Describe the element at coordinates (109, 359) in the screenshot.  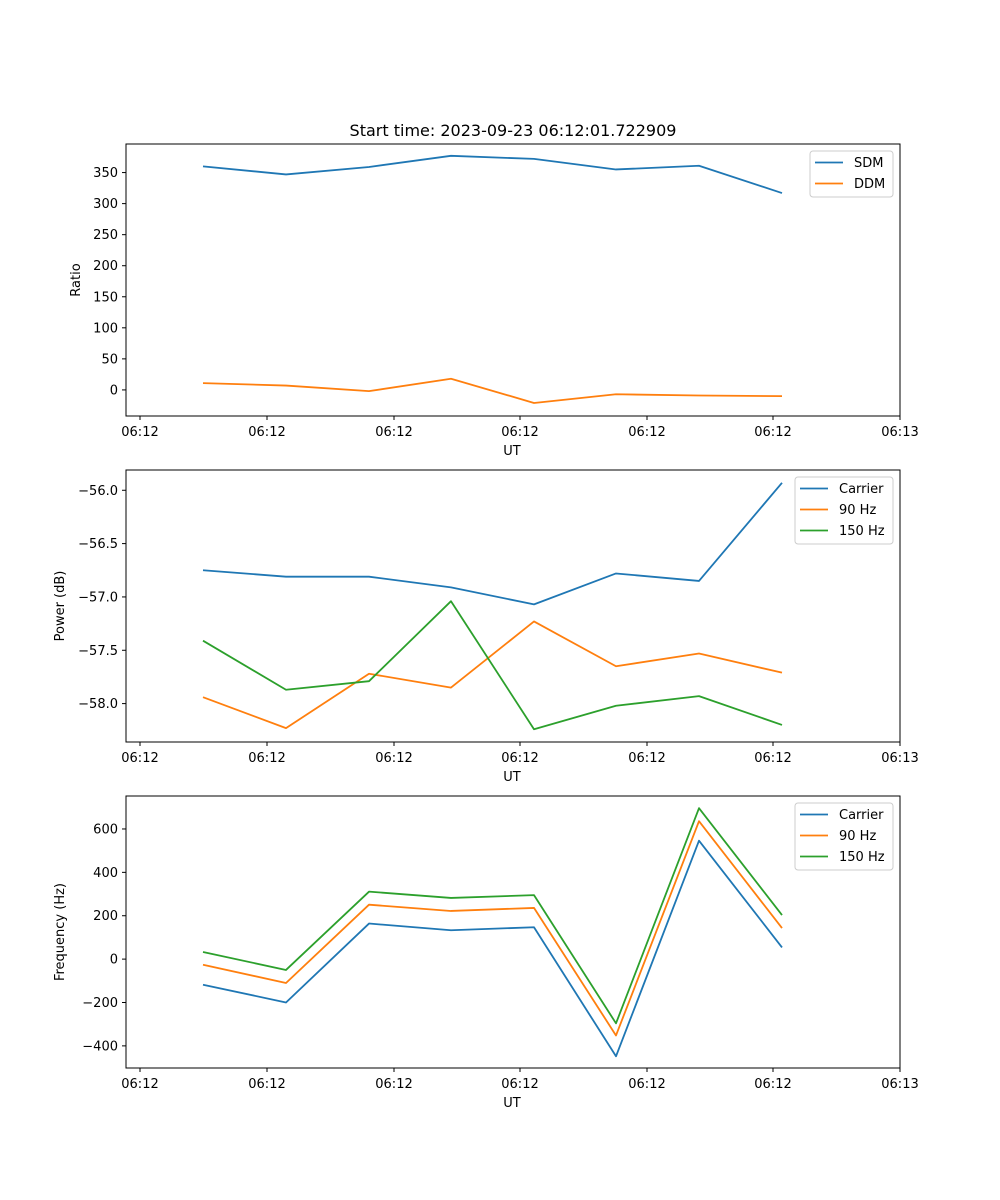
I see `y-tick-label: 50` at that location.